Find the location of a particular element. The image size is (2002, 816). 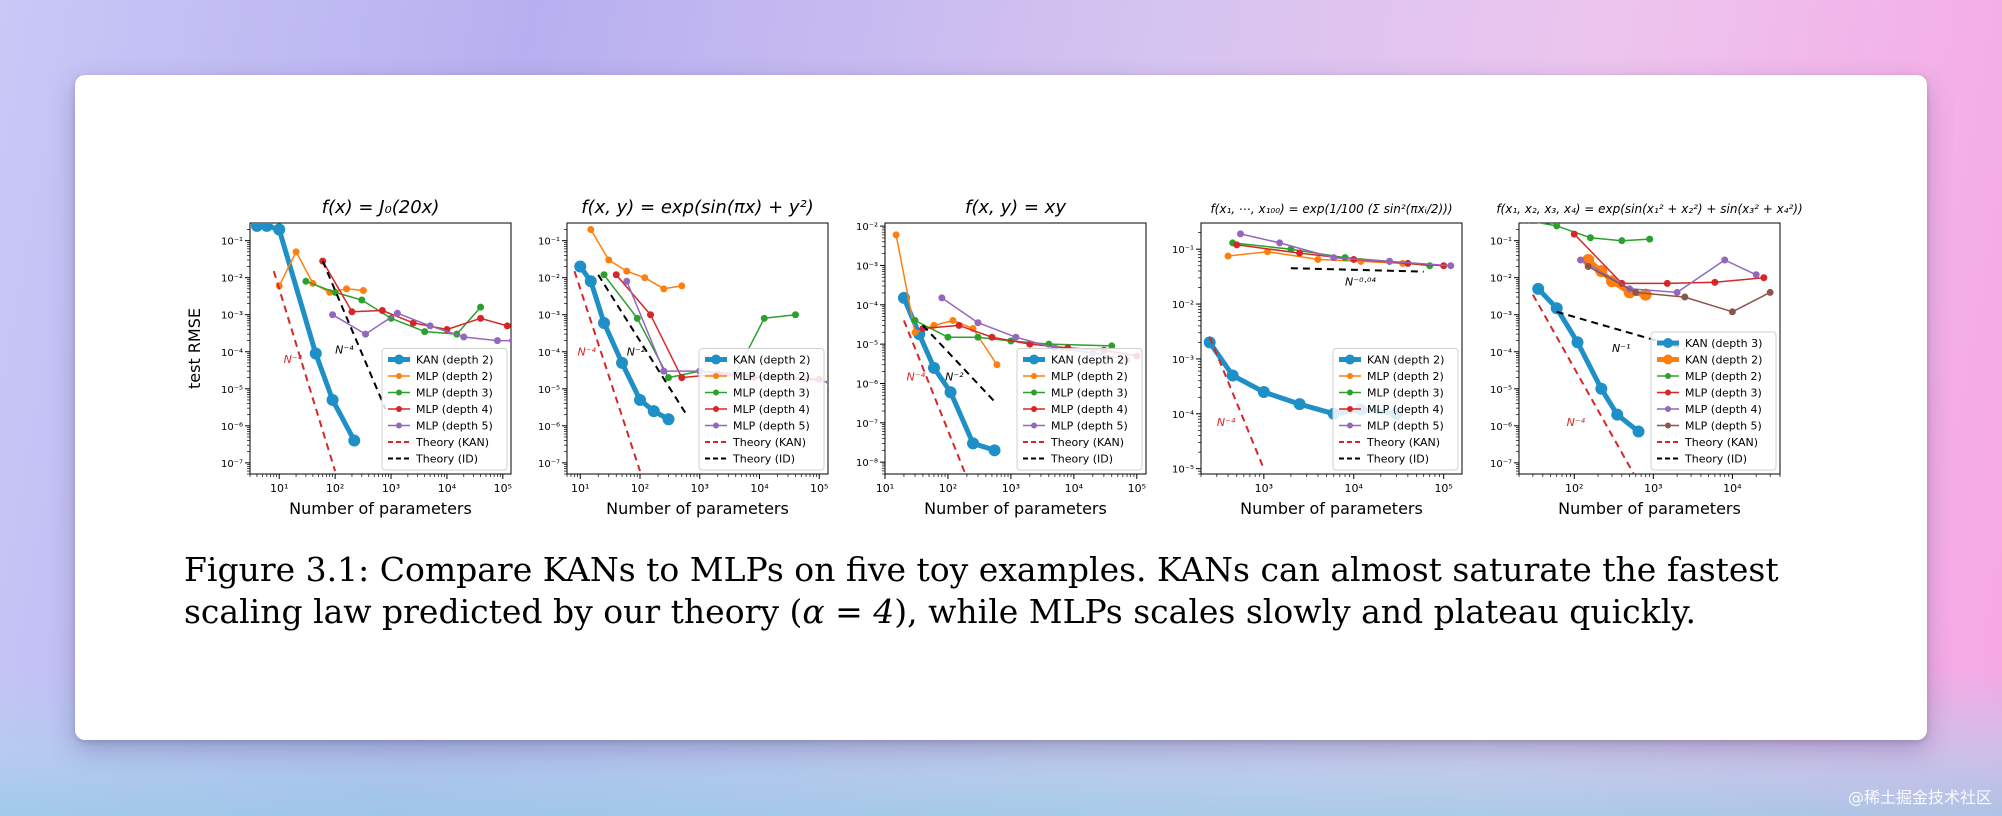

y-axis-label: test RMSE is located at coordinates (194, 348).